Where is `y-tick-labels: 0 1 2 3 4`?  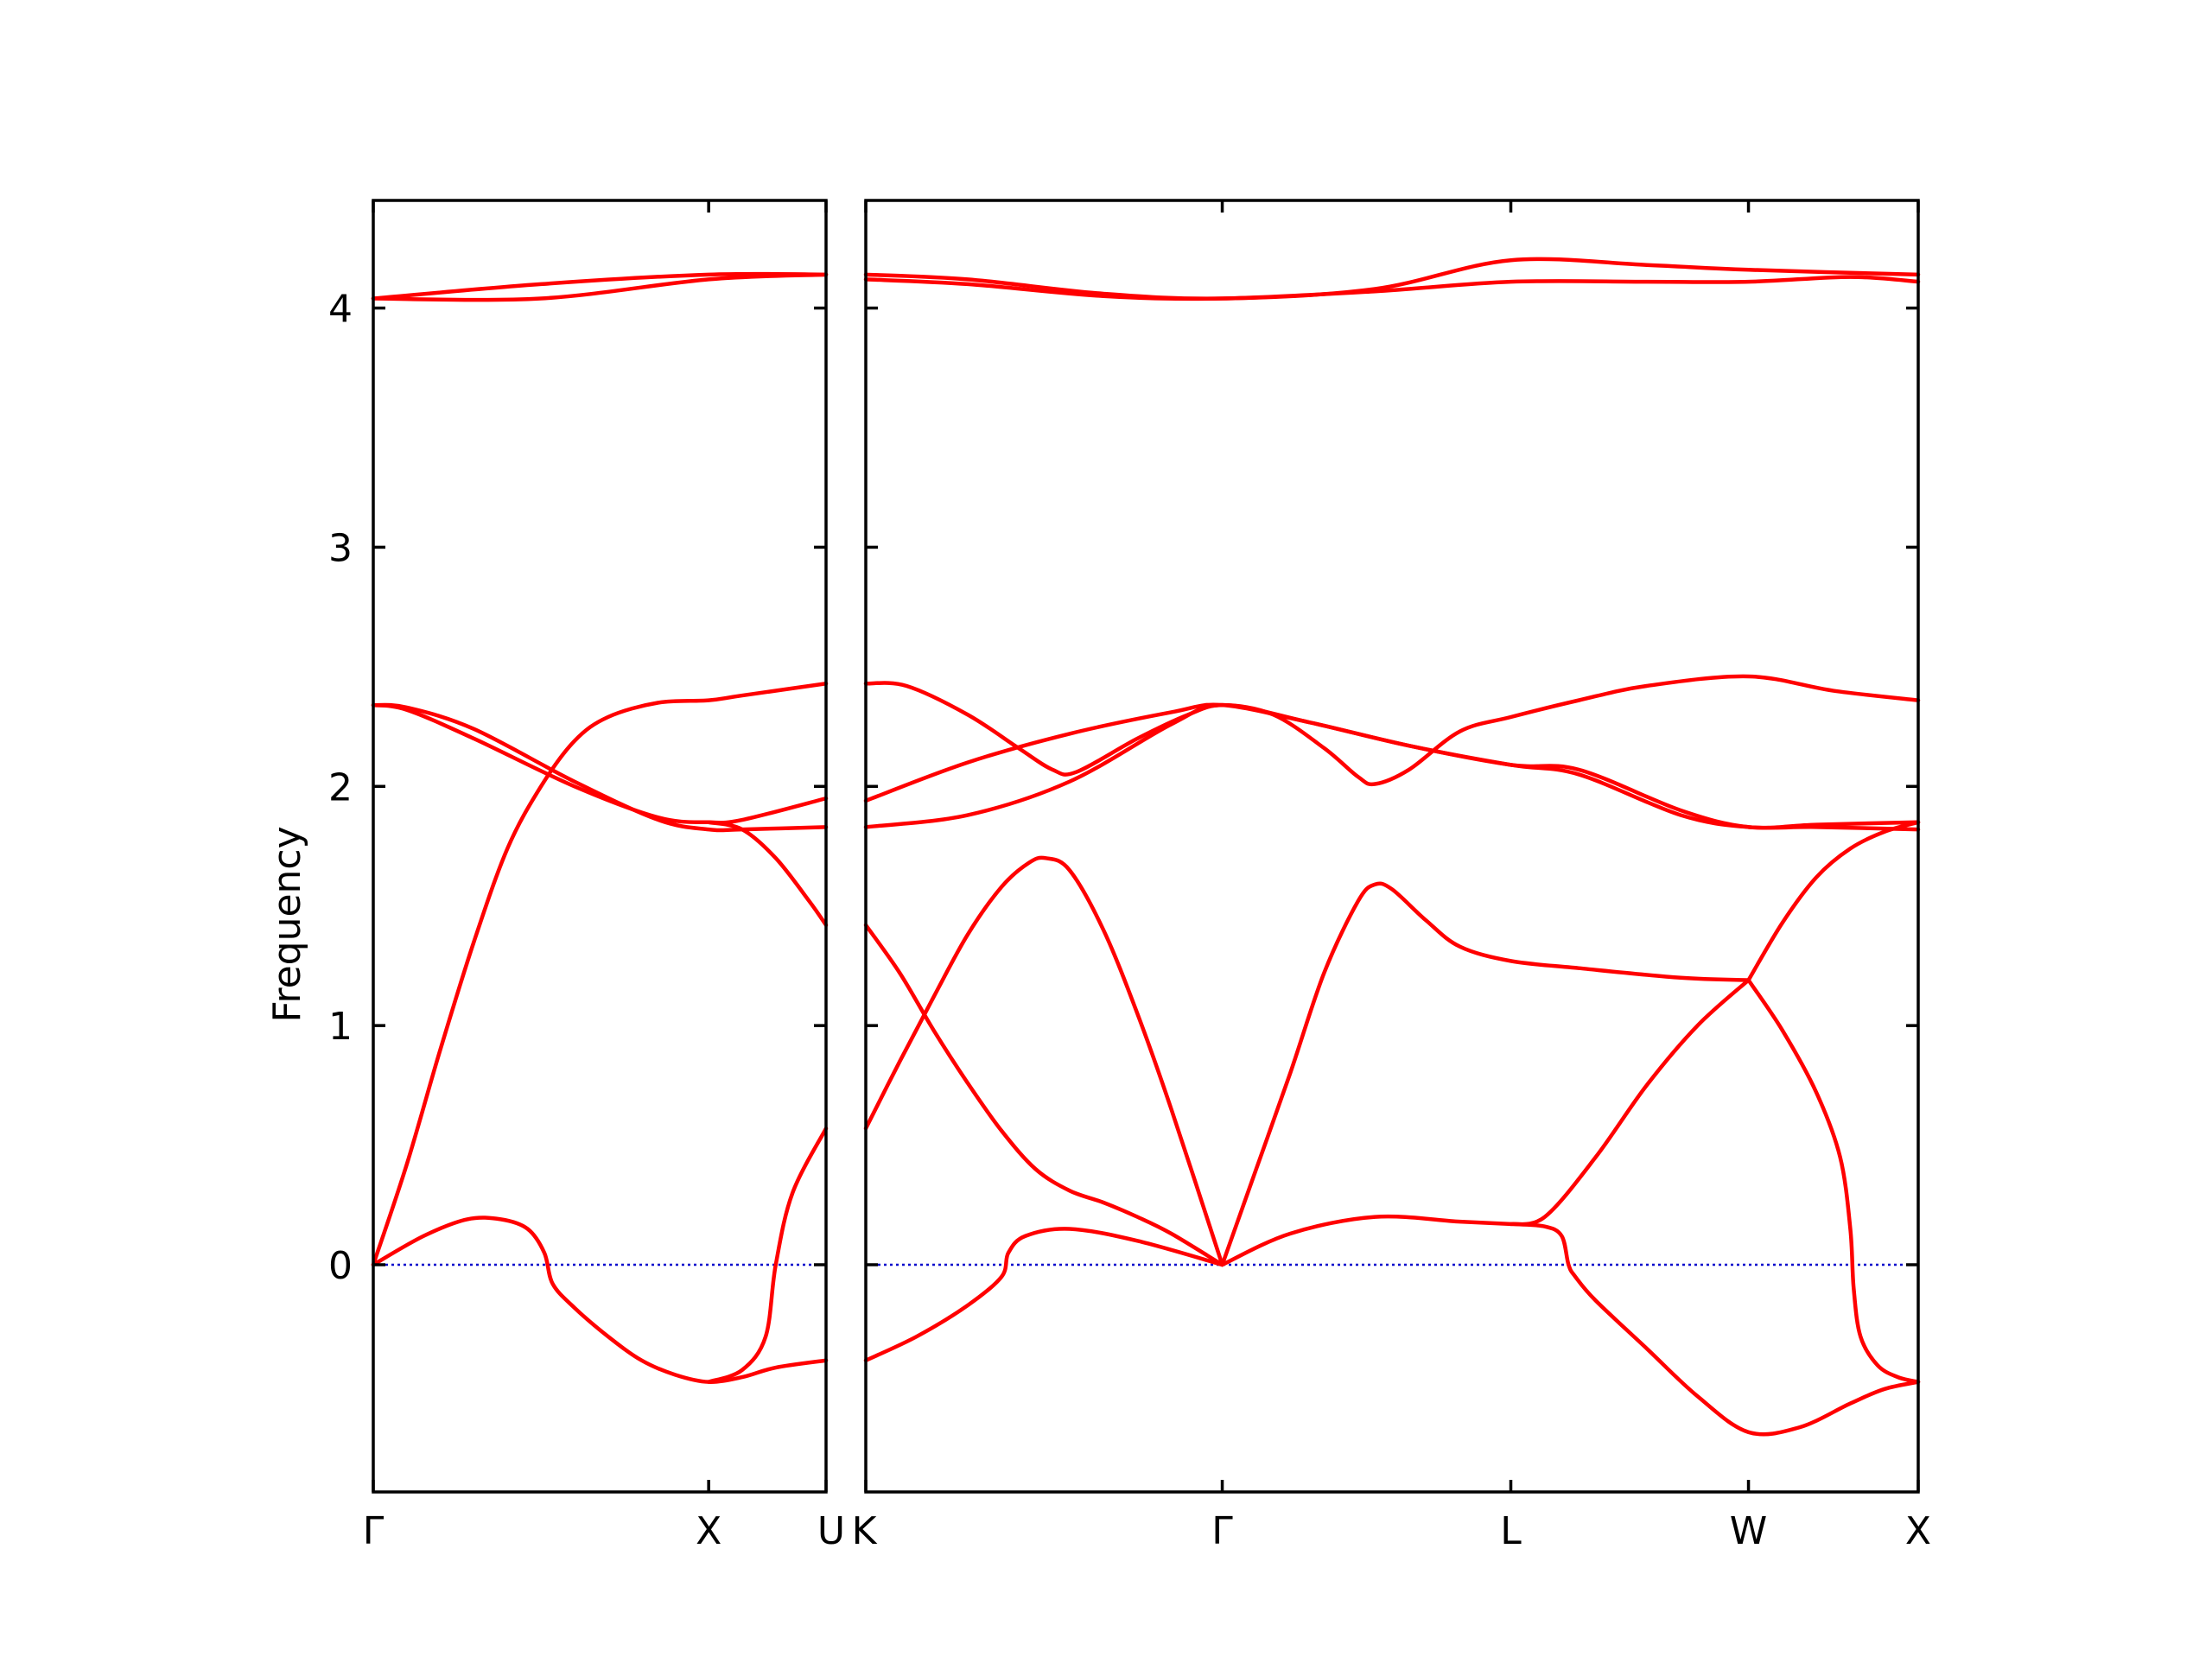 y-tick-labels: 0 1 2 3 4 is located at coordinates (340, 788).